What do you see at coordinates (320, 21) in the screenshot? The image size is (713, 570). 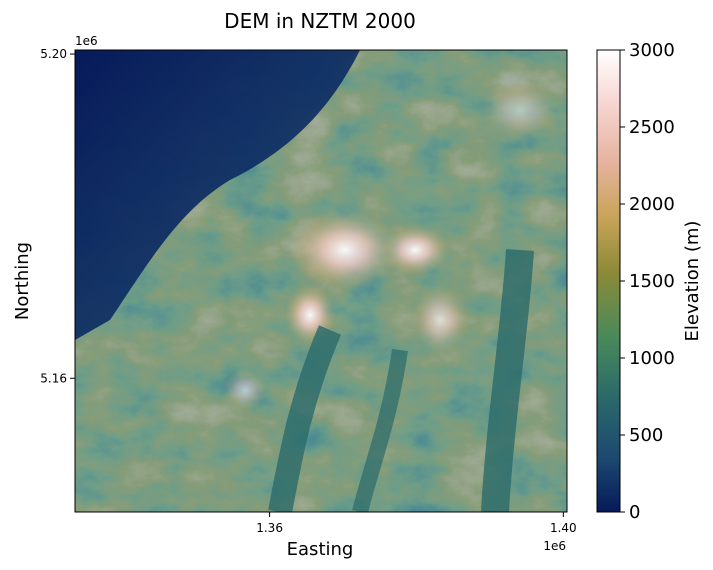 I see `chart-title: DEM in NZTM 2000` at bounding box center [320, 21].